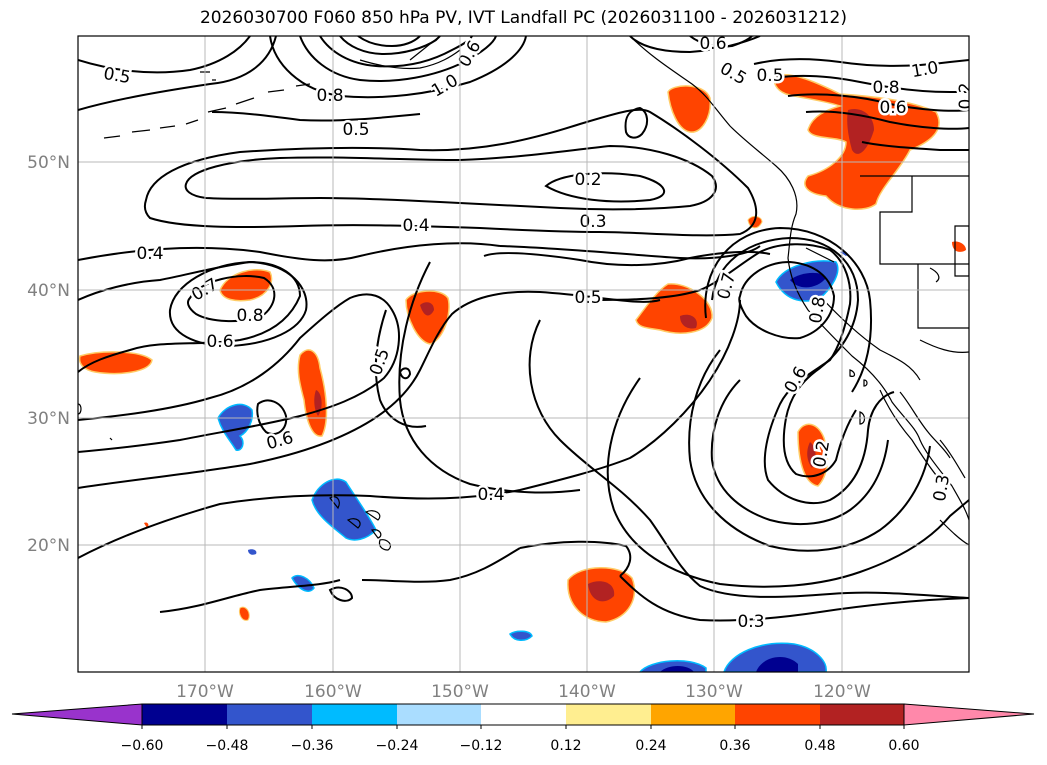 The image size is (1047, 765). What do you see at coordinates (714, 692) in the screenshot?
I see `lon-label: 130°W` at bounding box center [714, 692].